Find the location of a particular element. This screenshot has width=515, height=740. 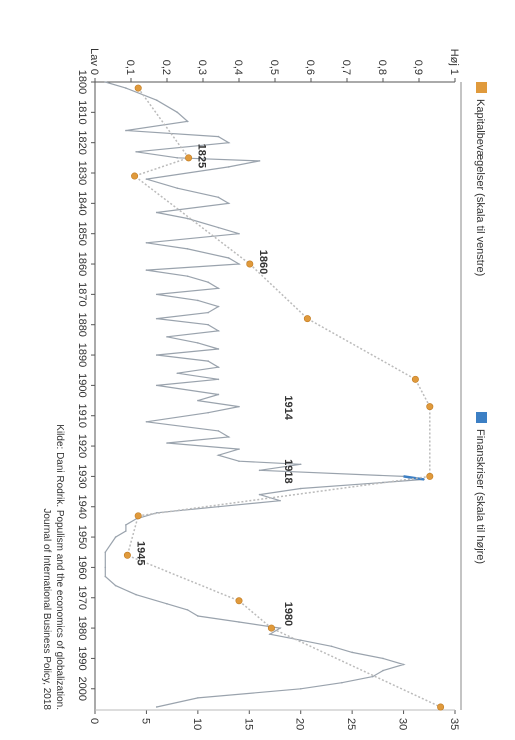

x-tick-label: 1840 is located at coordinates (82, 203).